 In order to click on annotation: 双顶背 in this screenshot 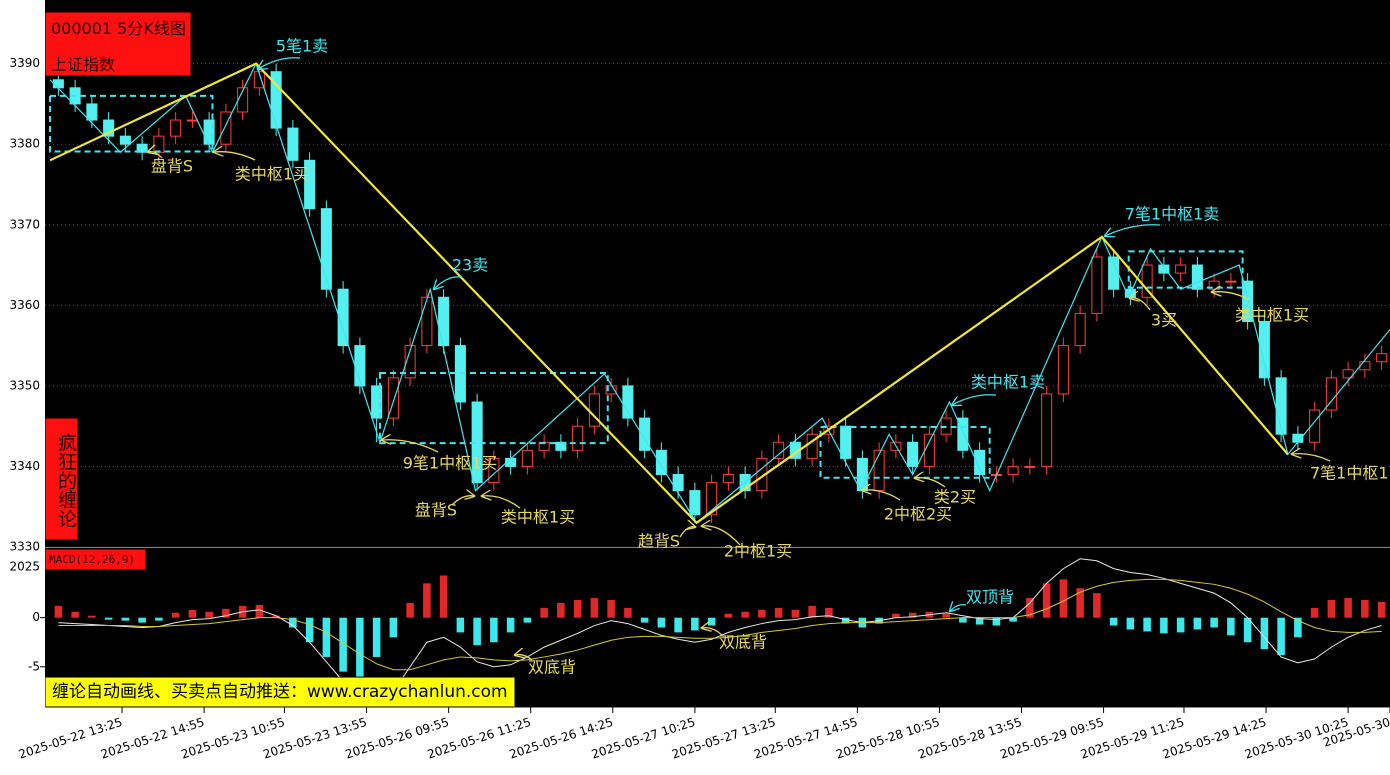, I will do `click(990, 597)`.